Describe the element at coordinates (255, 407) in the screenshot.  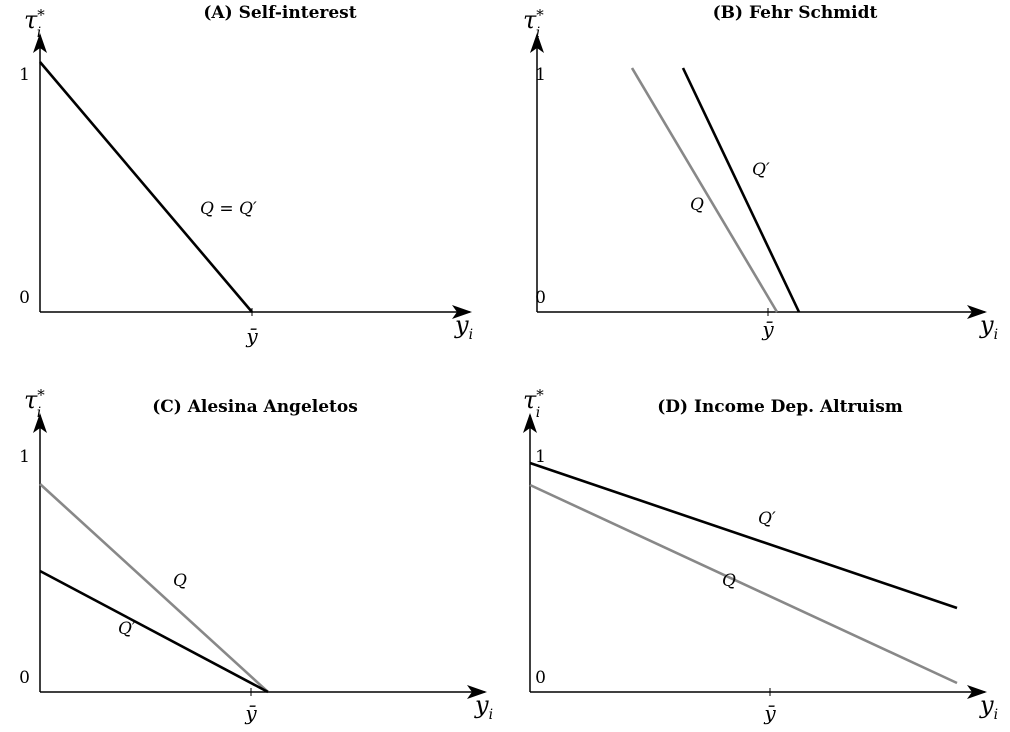
I see `panel-title: (C) Alesina Angeletos` at that location.